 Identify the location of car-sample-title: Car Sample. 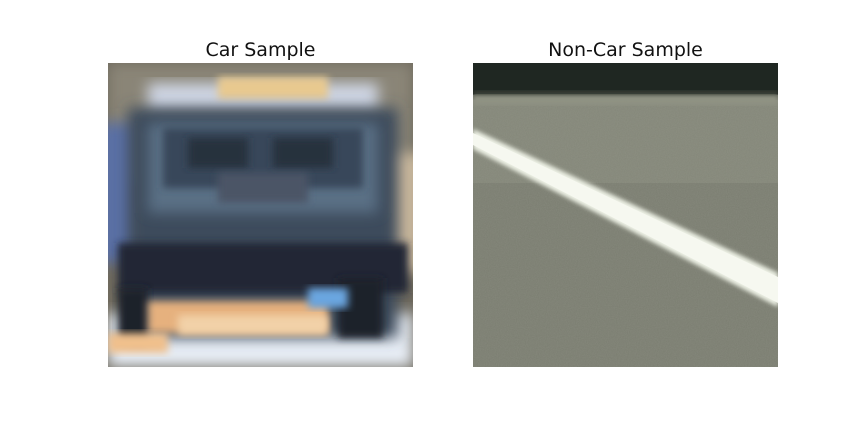
(260, 50).